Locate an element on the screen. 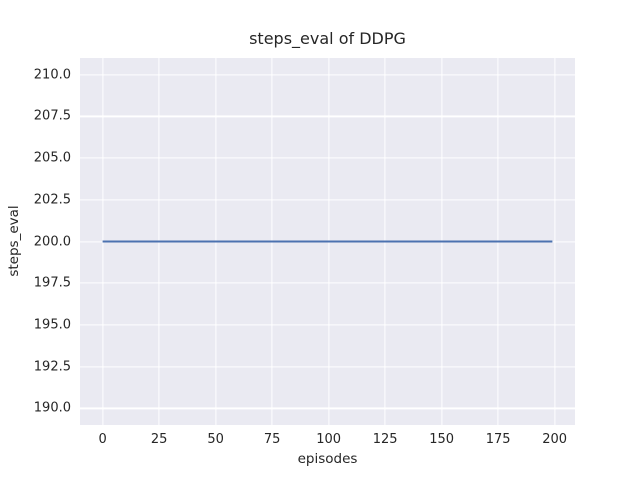  x-tick-label: 175 is located at coordinates (498, 439).